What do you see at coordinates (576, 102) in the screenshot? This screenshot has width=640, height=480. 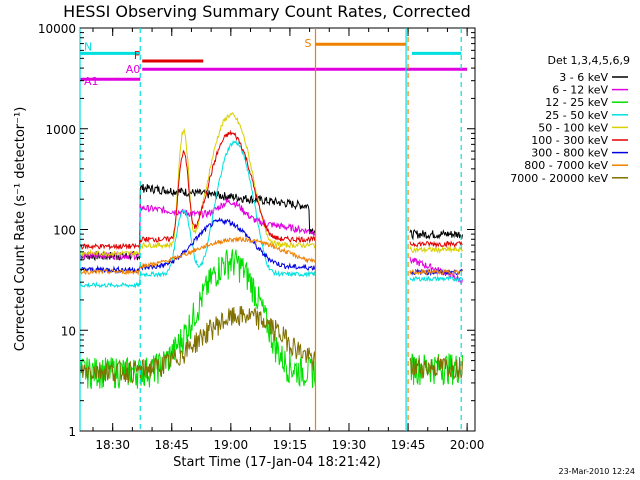 I see `legend-item-label: 12 - 25 keV` at bounding box center [576, 102].